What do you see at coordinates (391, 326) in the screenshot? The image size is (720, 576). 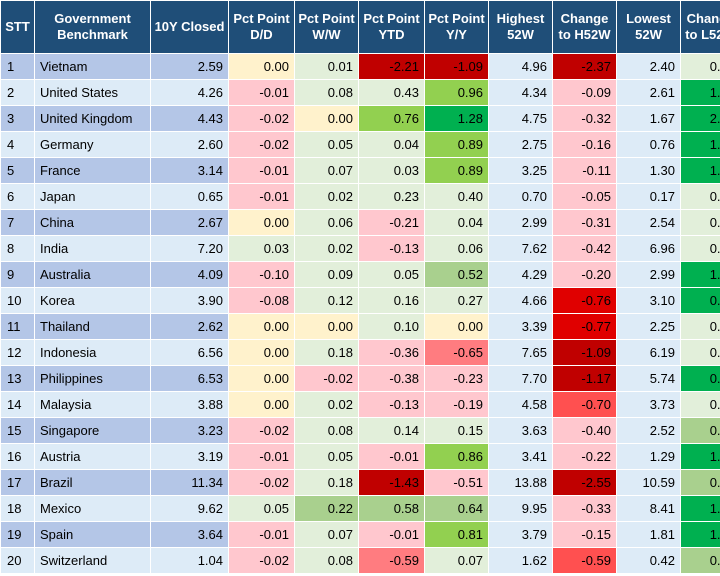 I see `cell-ytd: 0.10` at bounding box center [391, 326].